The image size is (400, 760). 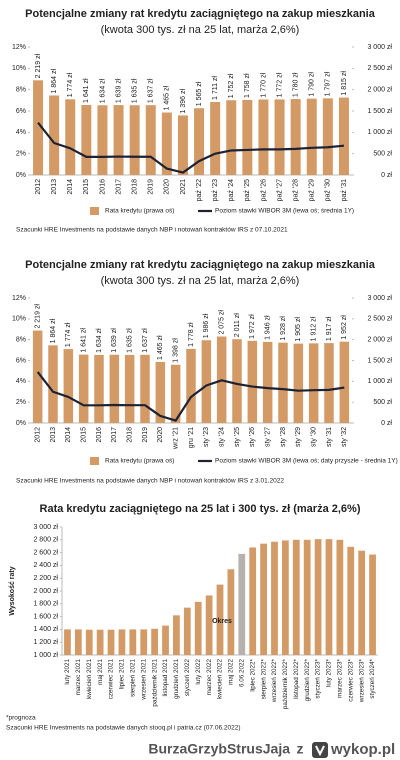 I want to click on x-tick-label: sierpień 2022*, so click(x=263, y=678).